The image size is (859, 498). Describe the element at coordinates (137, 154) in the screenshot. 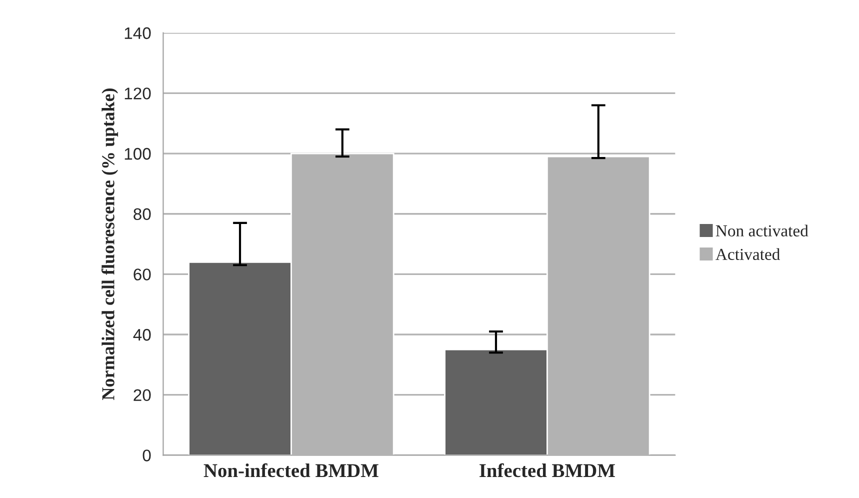

I see `y-tick-label: 100` at that location.